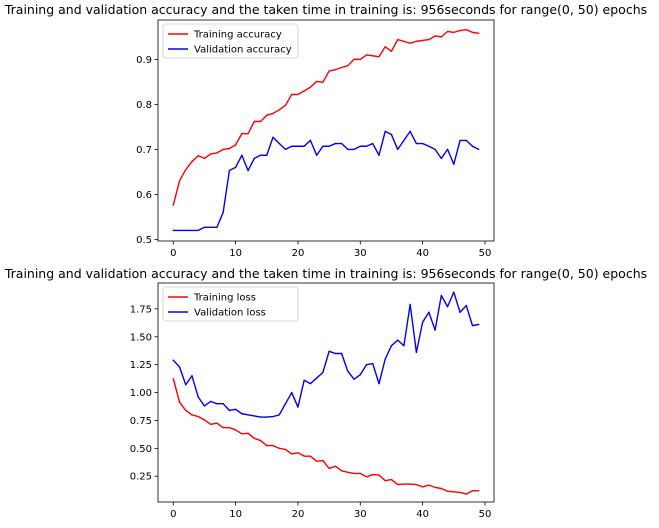  What do you see at coordinates (235, 253) in the screenshot?
I see `x-tick-label: 10` at bounding box center [235, 253].